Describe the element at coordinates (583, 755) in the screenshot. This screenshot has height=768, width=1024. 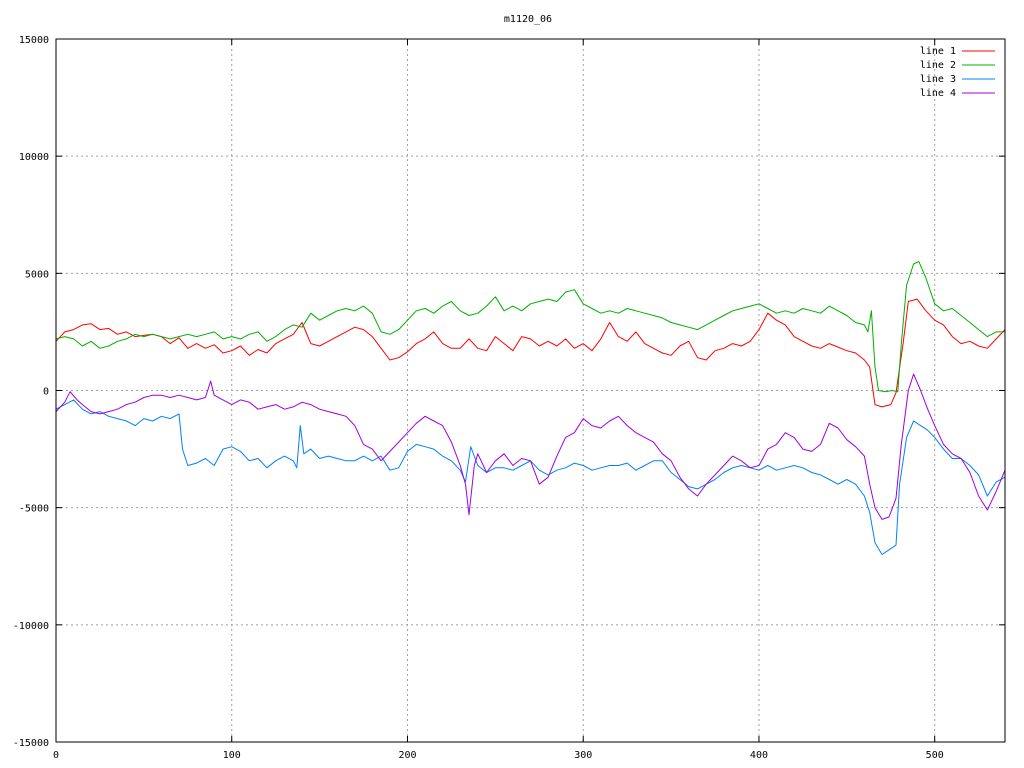
I see `x-tick-label: 300` at that location.